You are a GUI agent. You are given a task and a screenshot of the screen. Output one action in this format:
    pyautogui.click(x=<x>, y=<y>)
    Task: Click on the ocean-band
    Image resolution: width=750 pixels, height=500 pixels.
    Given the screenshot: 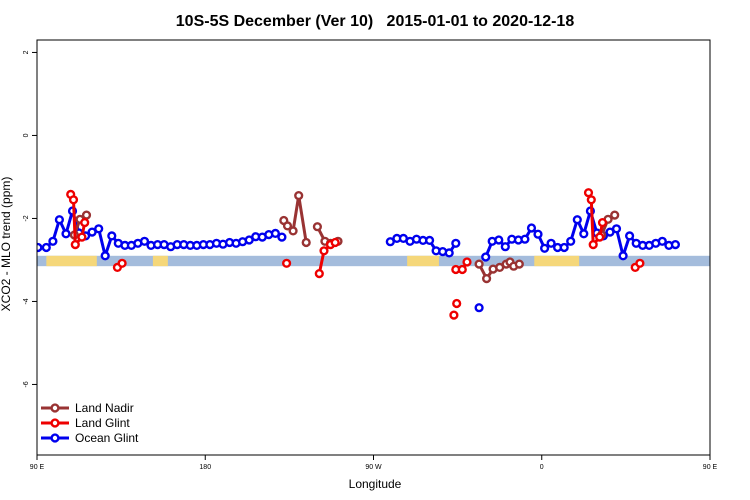 What is the action you would take?
    pyautogui.click(x=373, y=261)
    